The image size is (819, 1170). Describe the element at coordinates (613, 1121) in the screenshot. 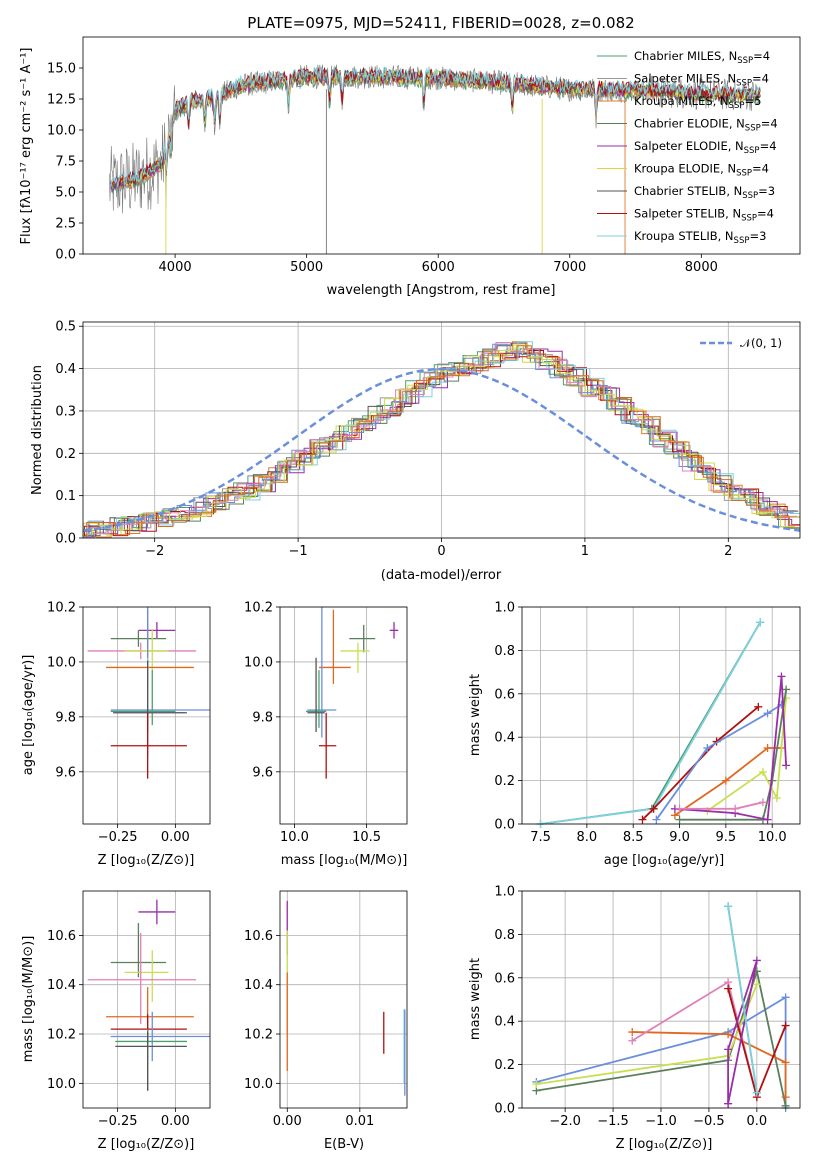

I see `x-tick-label: −1.5` at that location.